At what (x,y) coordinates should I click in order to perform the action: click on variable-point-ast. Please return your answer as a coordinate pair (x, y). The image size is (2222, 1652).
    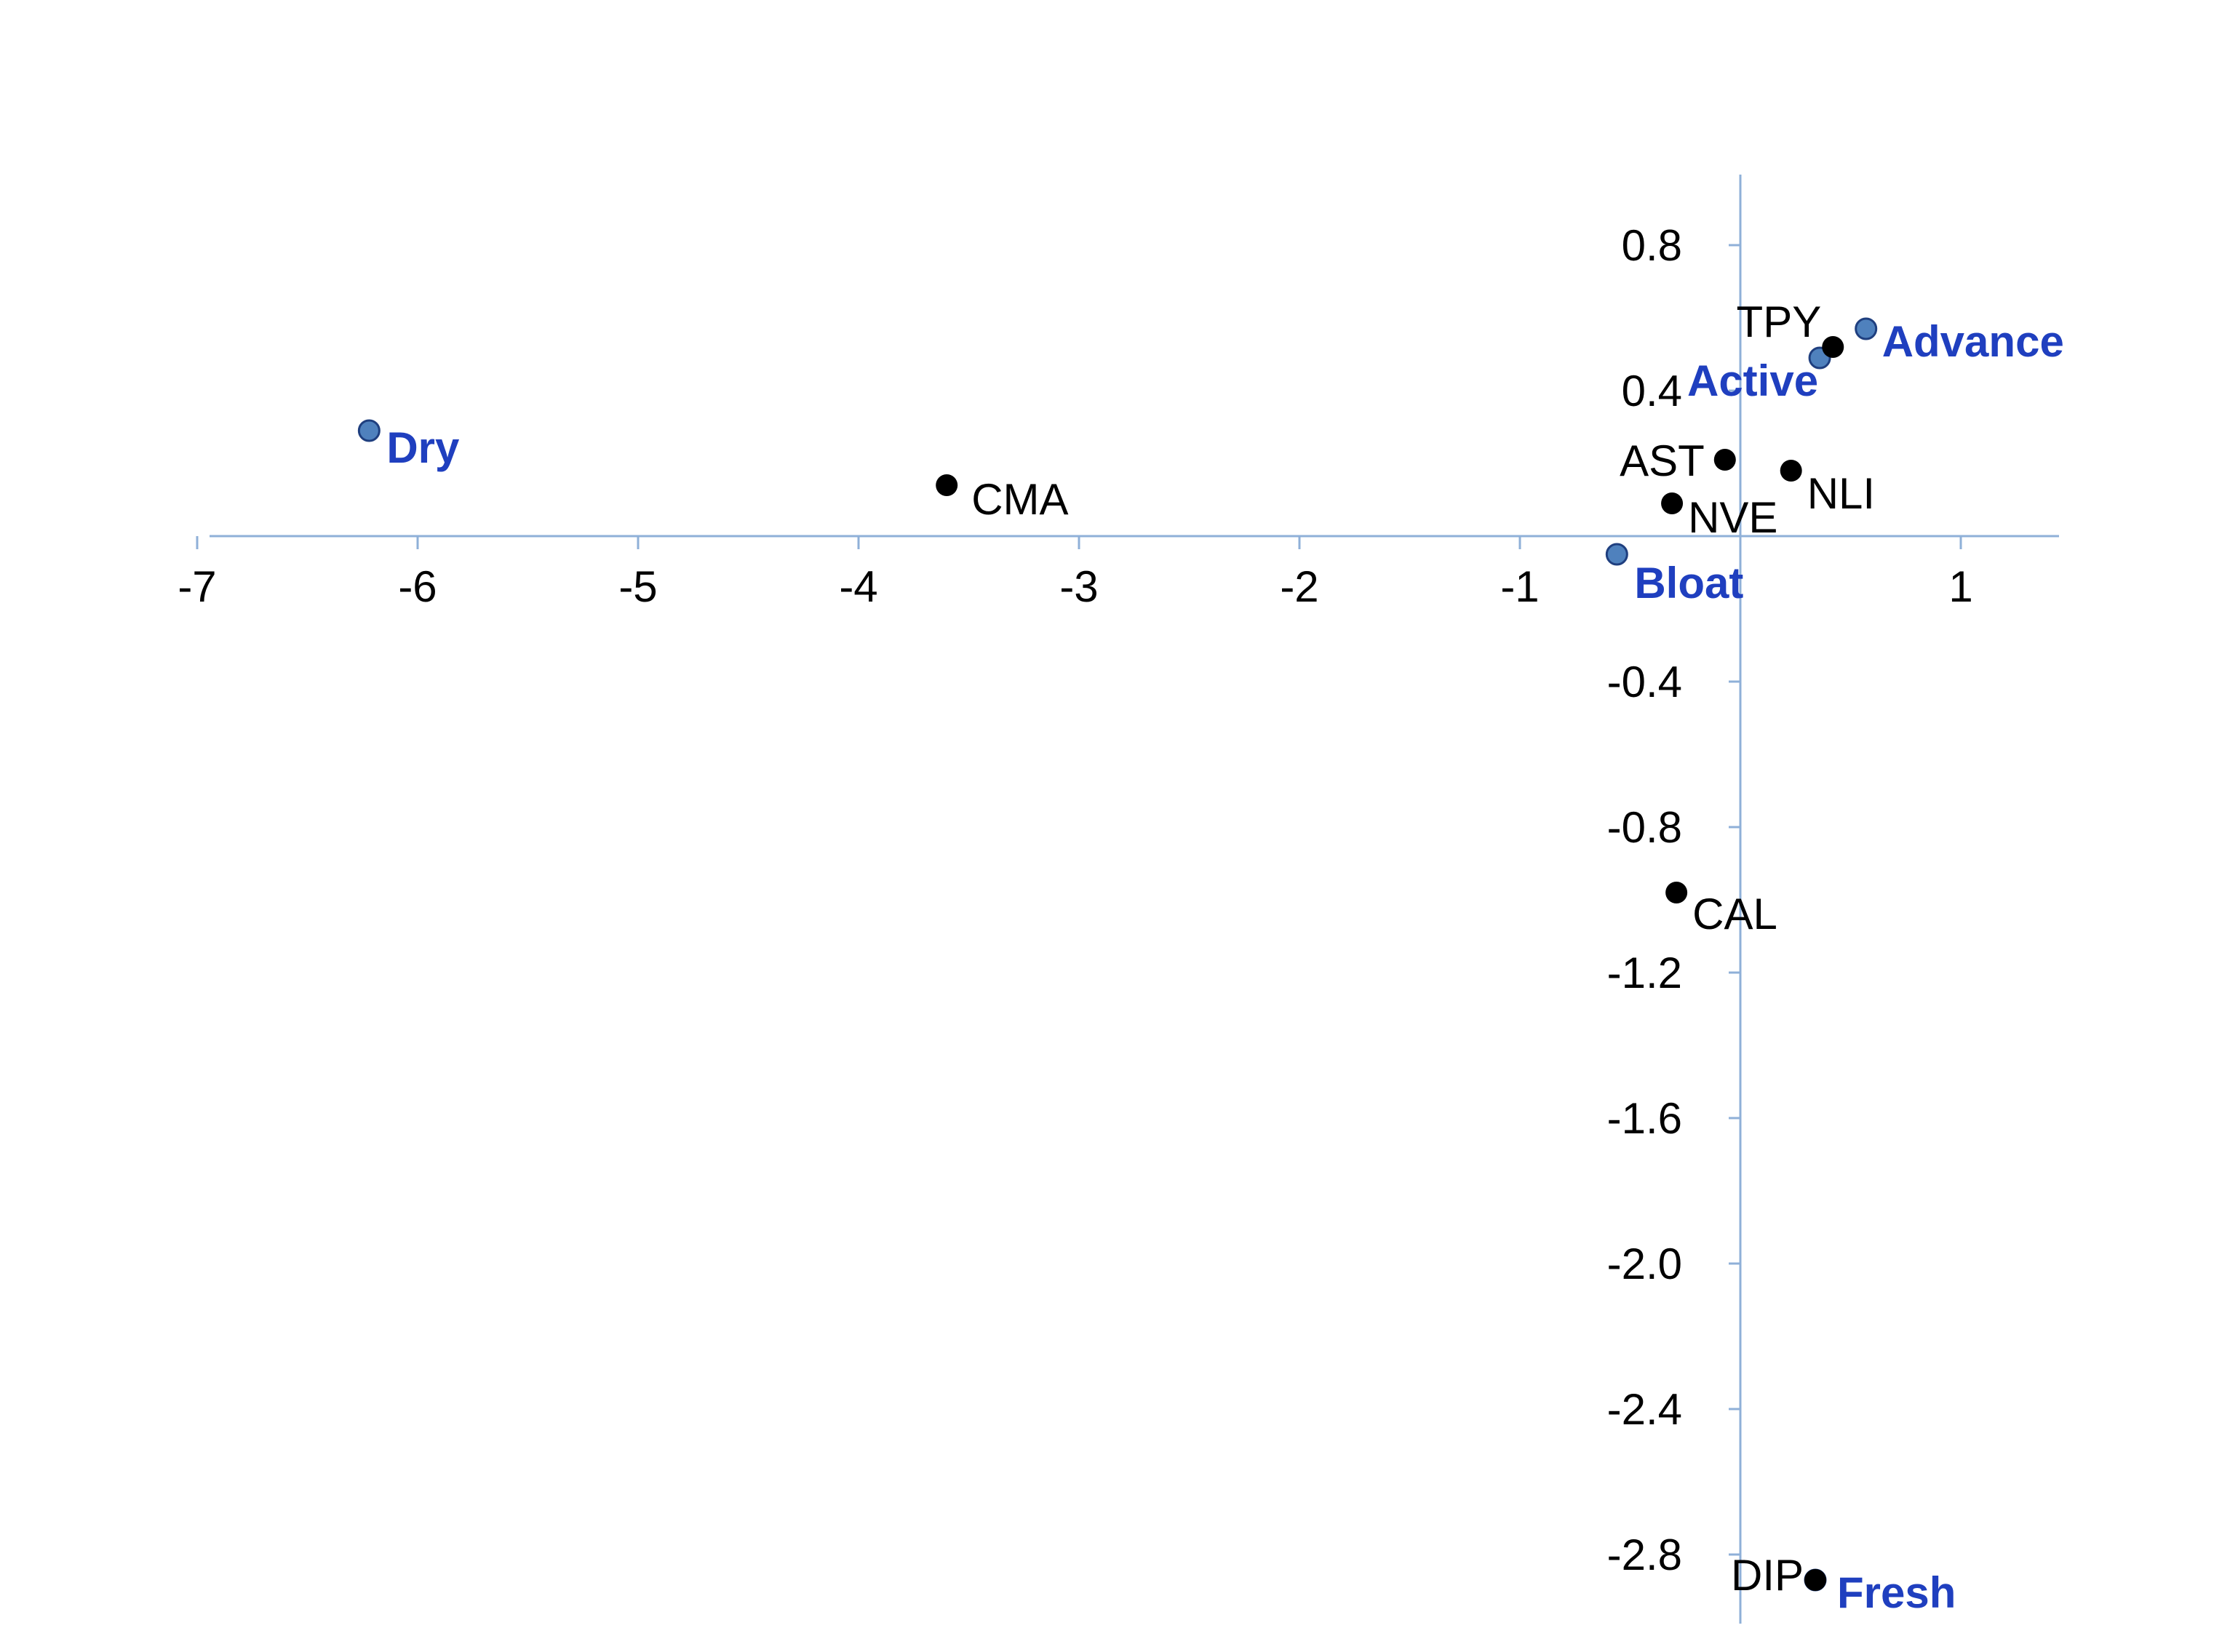
    Looking at the image, I should click on (1724, 460).